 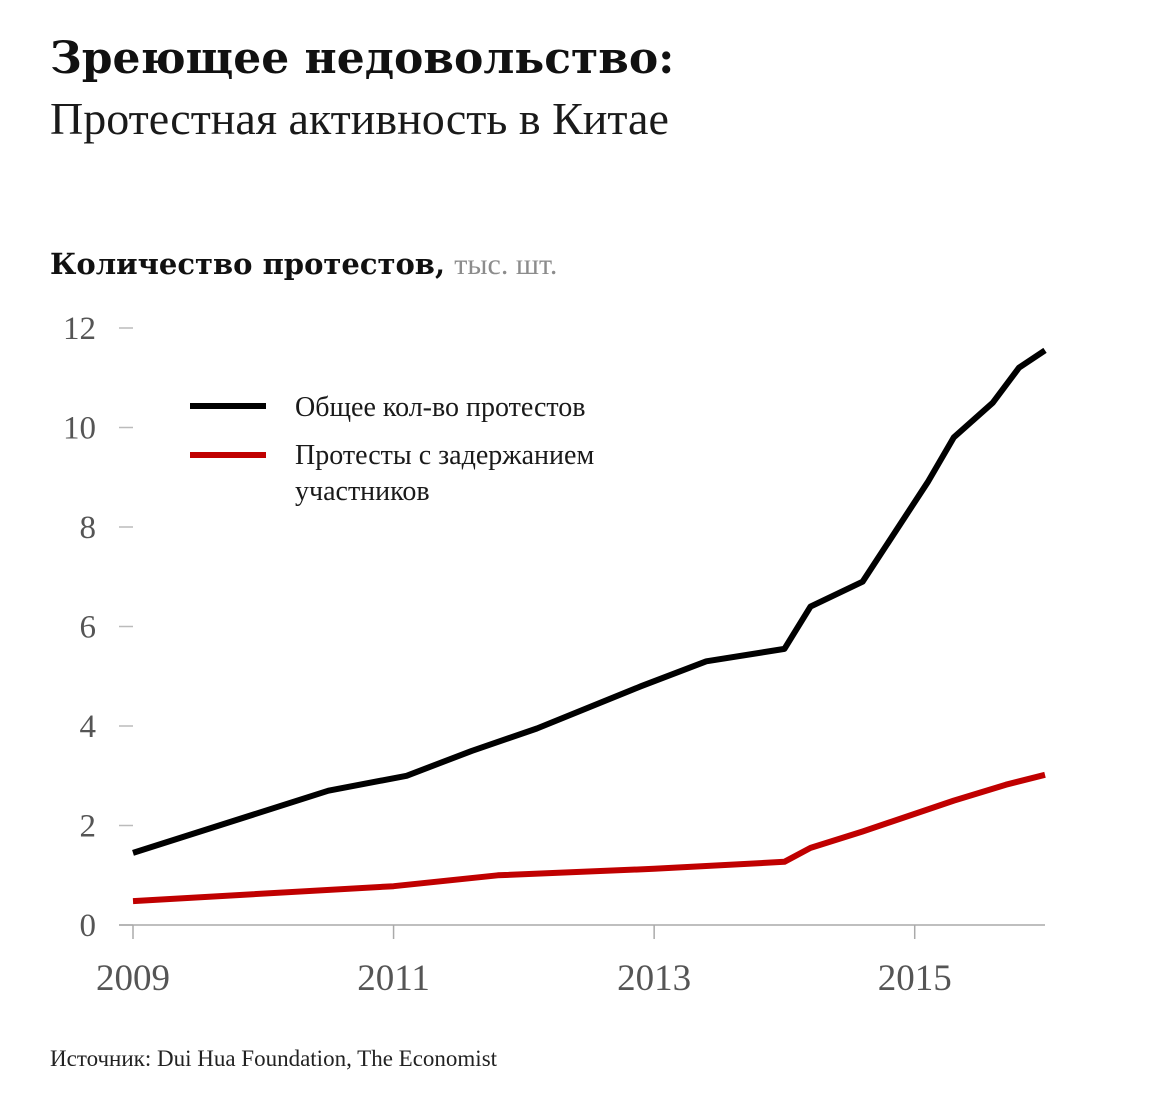 What do you see at coordinates (362, 58) in the screenshot?
I see `chart-title: Зреющее недовольство:` at bounding box center [362, 58].